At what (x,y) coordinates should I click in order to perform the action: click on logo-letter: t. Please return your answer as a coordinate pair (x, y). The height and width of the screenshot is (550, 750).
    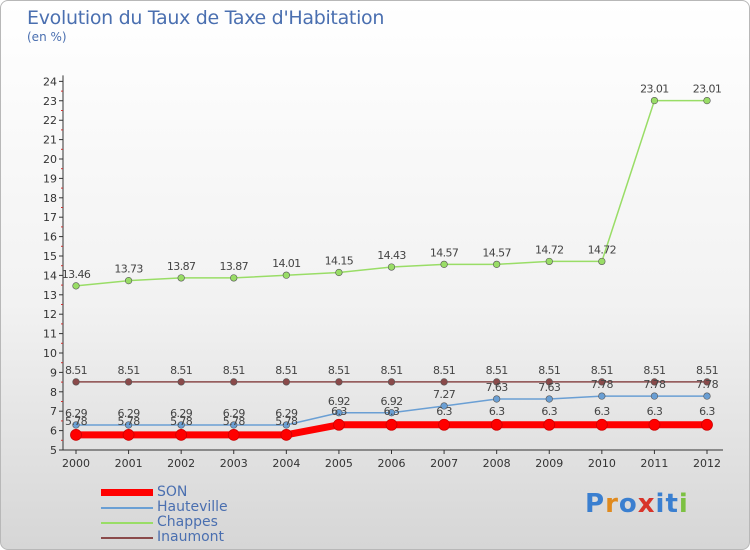
    Looking at the image, I should click on (672, 504).